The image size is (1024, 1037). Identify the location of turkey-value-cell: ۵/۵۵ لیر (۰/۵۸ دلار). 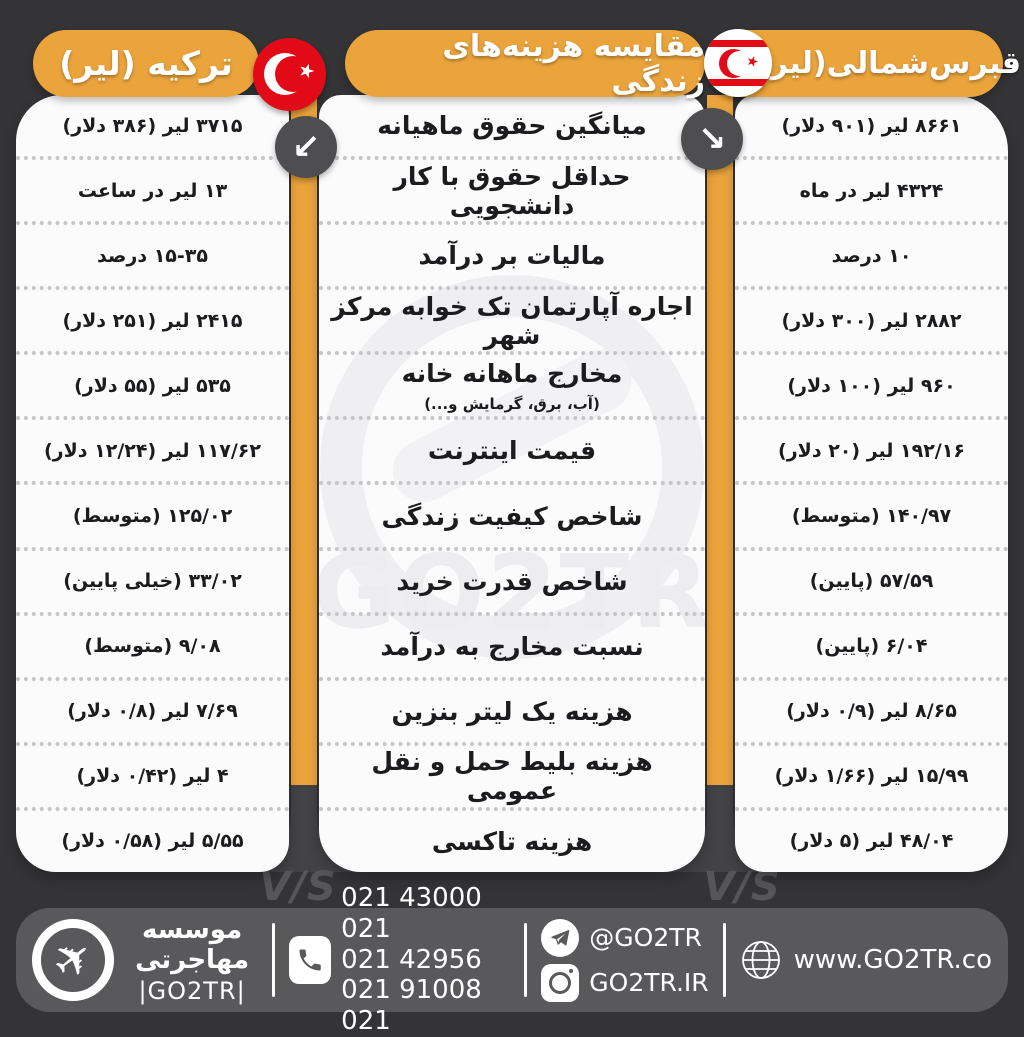
(152, 841).